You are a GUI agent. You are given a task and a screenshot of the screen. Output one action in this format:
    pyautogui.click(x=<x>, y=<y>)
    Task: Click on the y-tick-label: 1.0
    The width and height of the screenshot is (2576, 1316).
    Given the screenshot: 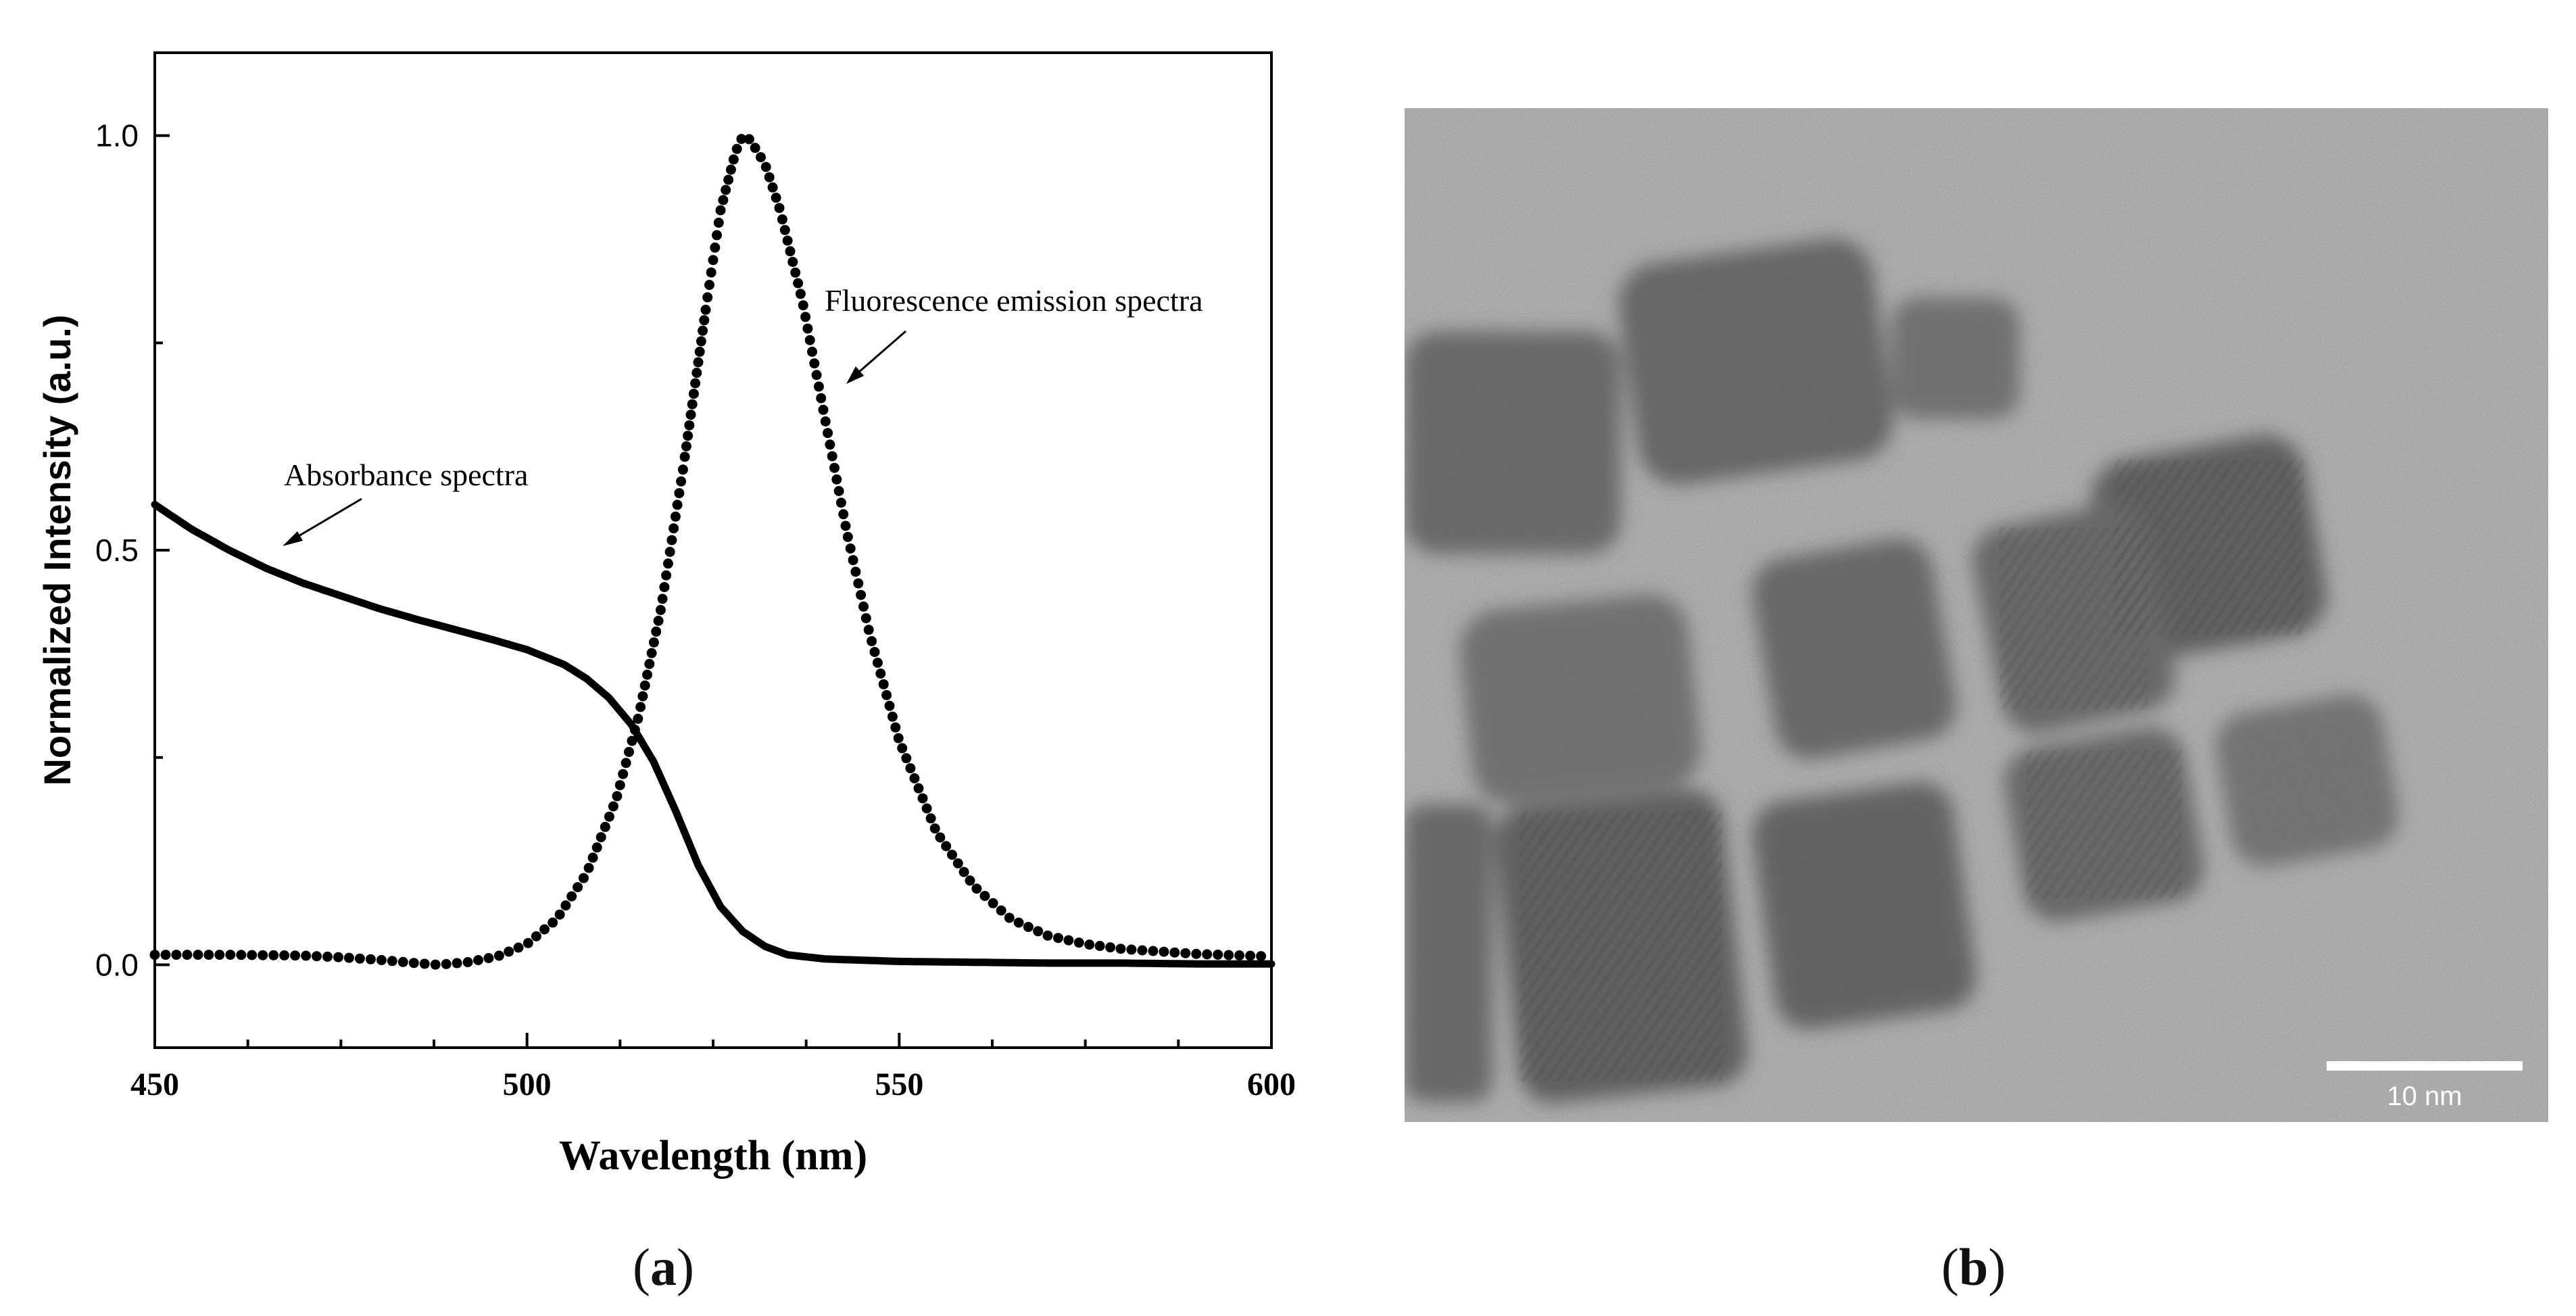 What is the action you would take?
    pyautogui.click(x=117, y=135)
    